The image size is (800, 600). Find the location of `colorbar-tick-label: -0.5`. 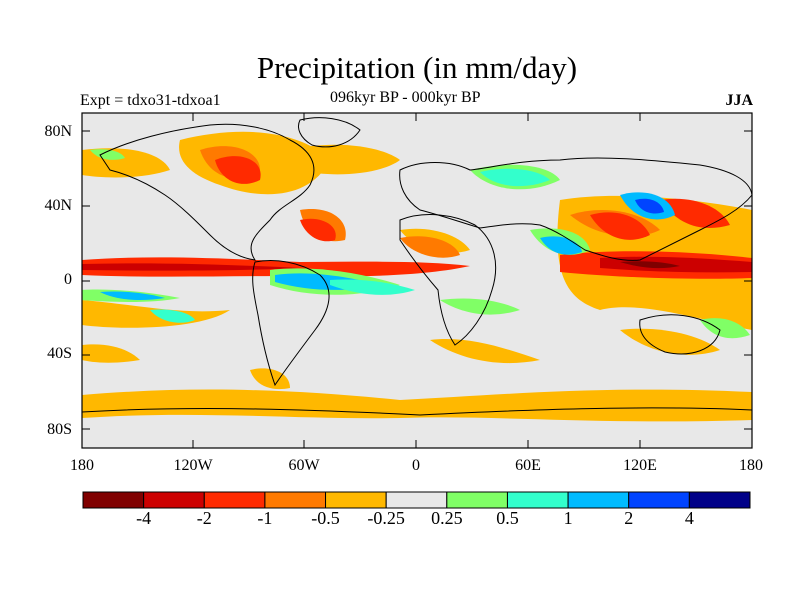

colorbar-tick-label: -0.5 is located at coordinates (325, 518).